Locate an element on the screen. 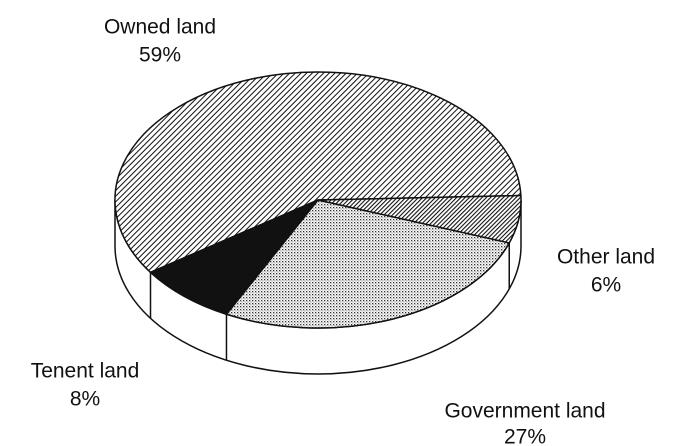 The height and width of the screenshot is (446, 677). slice-name: Government land is located at coordinates (524, 411).